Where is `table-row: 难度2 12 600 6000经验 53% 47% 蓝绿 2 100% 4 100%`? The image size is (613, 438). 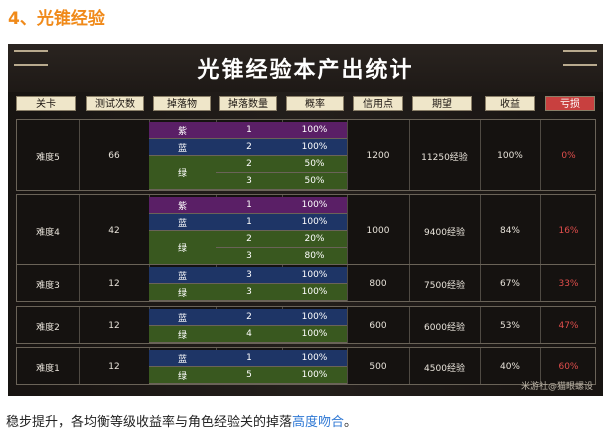 table-row: 难度2 12 600 6000经验 53% 47% 蓝绿 2 100% 4 100% is located at coordinates (306, 325).